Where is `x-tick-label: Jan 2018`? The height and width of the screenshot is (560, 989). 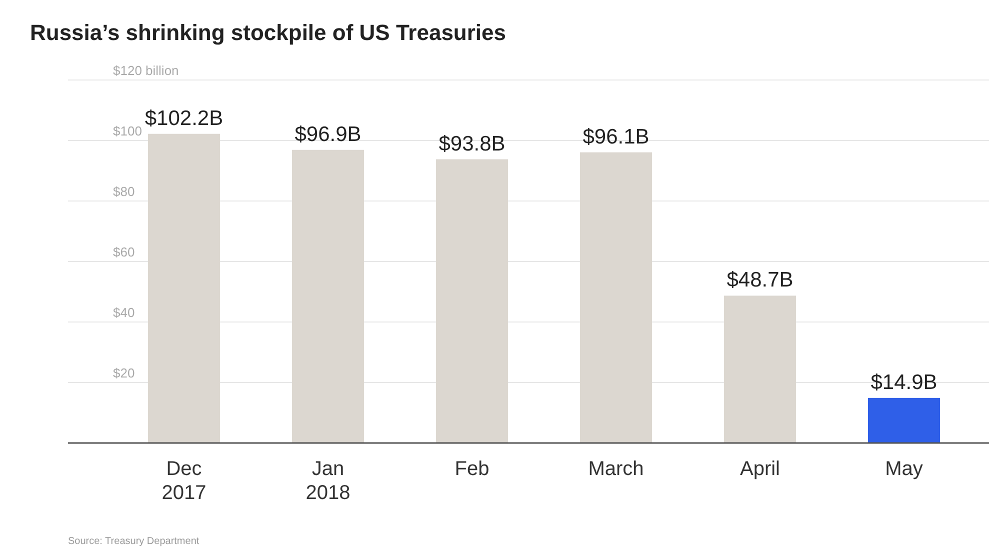
x-tick-label: Jan 2018 is located at coordinates (328, 481).